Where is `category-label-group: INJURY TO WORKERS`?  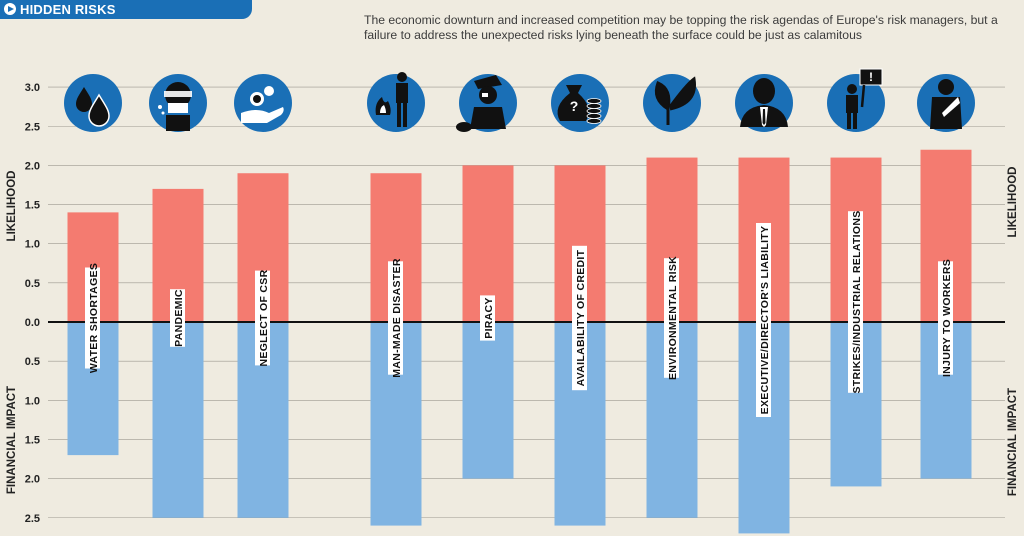
category-label-group: INJURY TO WORKERS is located at coordinates (945, 318).